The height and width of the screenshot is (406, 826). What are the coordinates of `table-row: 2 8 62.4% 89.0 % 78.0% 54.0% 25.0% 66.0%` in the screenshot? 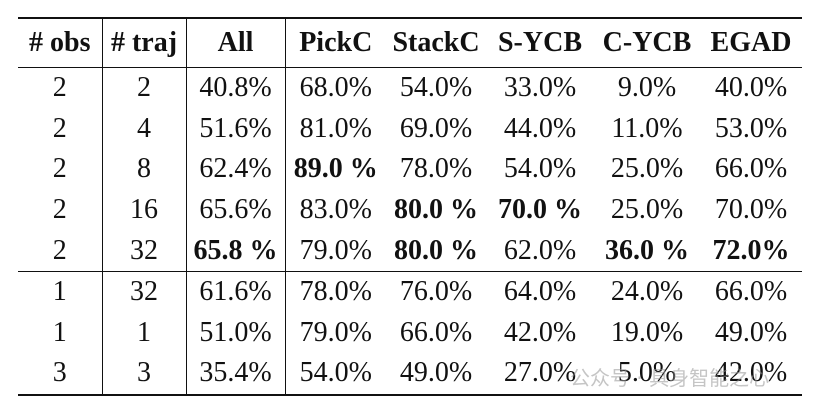 It's located at (410, 169).